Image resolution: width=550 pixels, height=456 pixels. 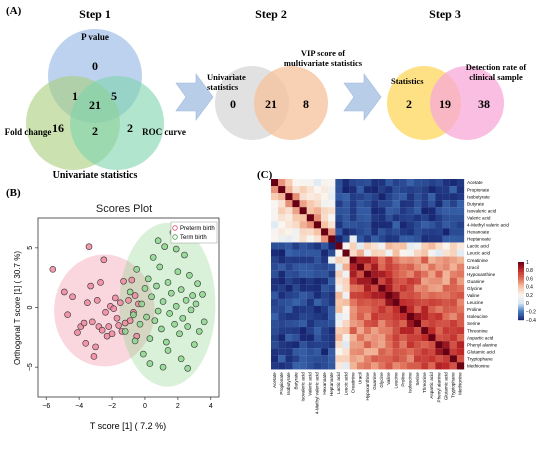 What do you see at coordinates (95, 175) in the screenshot?
I see `step1-caption: Univariate statistics` at bounding box center [95, 175].